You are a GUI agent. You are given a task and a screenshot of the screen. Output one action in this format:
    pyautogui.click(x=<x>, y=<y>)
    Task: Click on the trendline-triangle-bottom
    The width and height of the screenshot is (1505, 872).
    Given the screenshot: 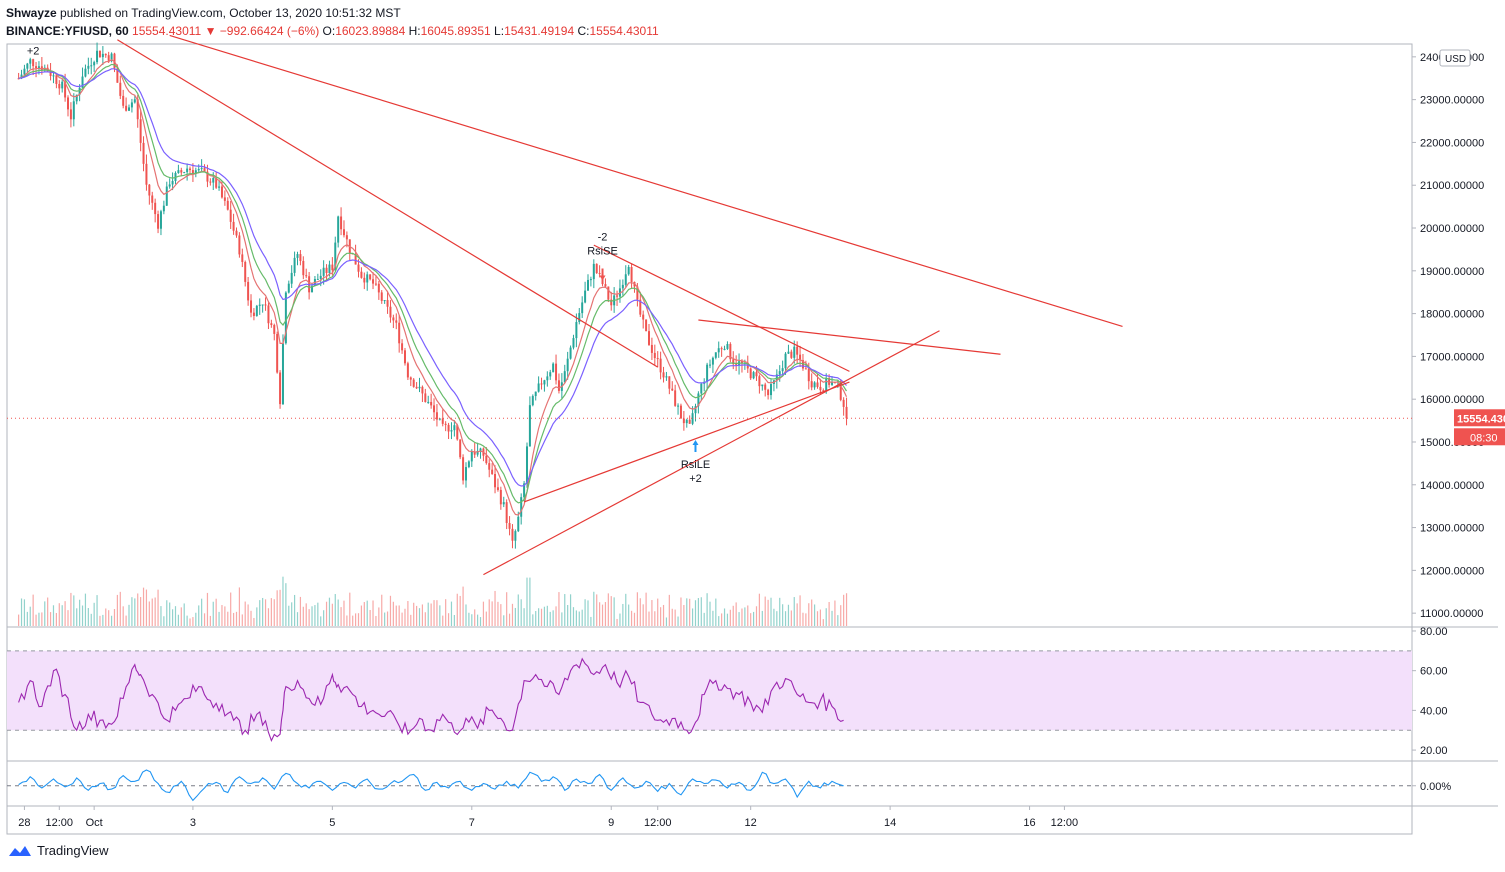 What is the action you would take?
    pyautogui.click(x=686, y=442)
    